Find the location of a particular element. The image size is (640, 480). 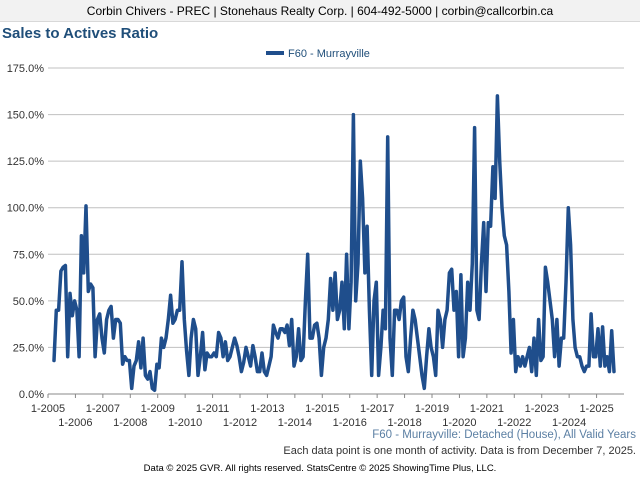

x-tick-label: 1-2019 is located at coordinates (432, 409).